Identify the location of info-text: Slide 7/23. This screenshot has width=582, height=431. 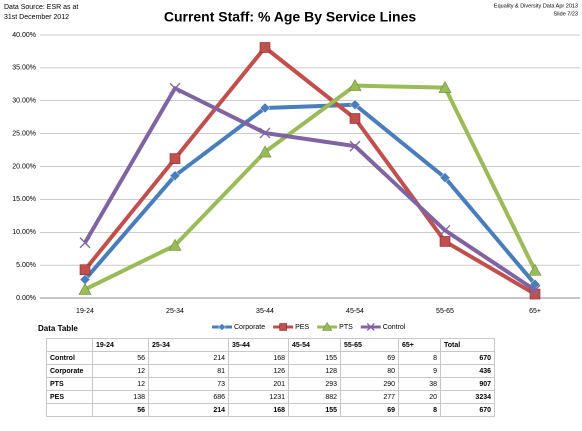
(566, 14).